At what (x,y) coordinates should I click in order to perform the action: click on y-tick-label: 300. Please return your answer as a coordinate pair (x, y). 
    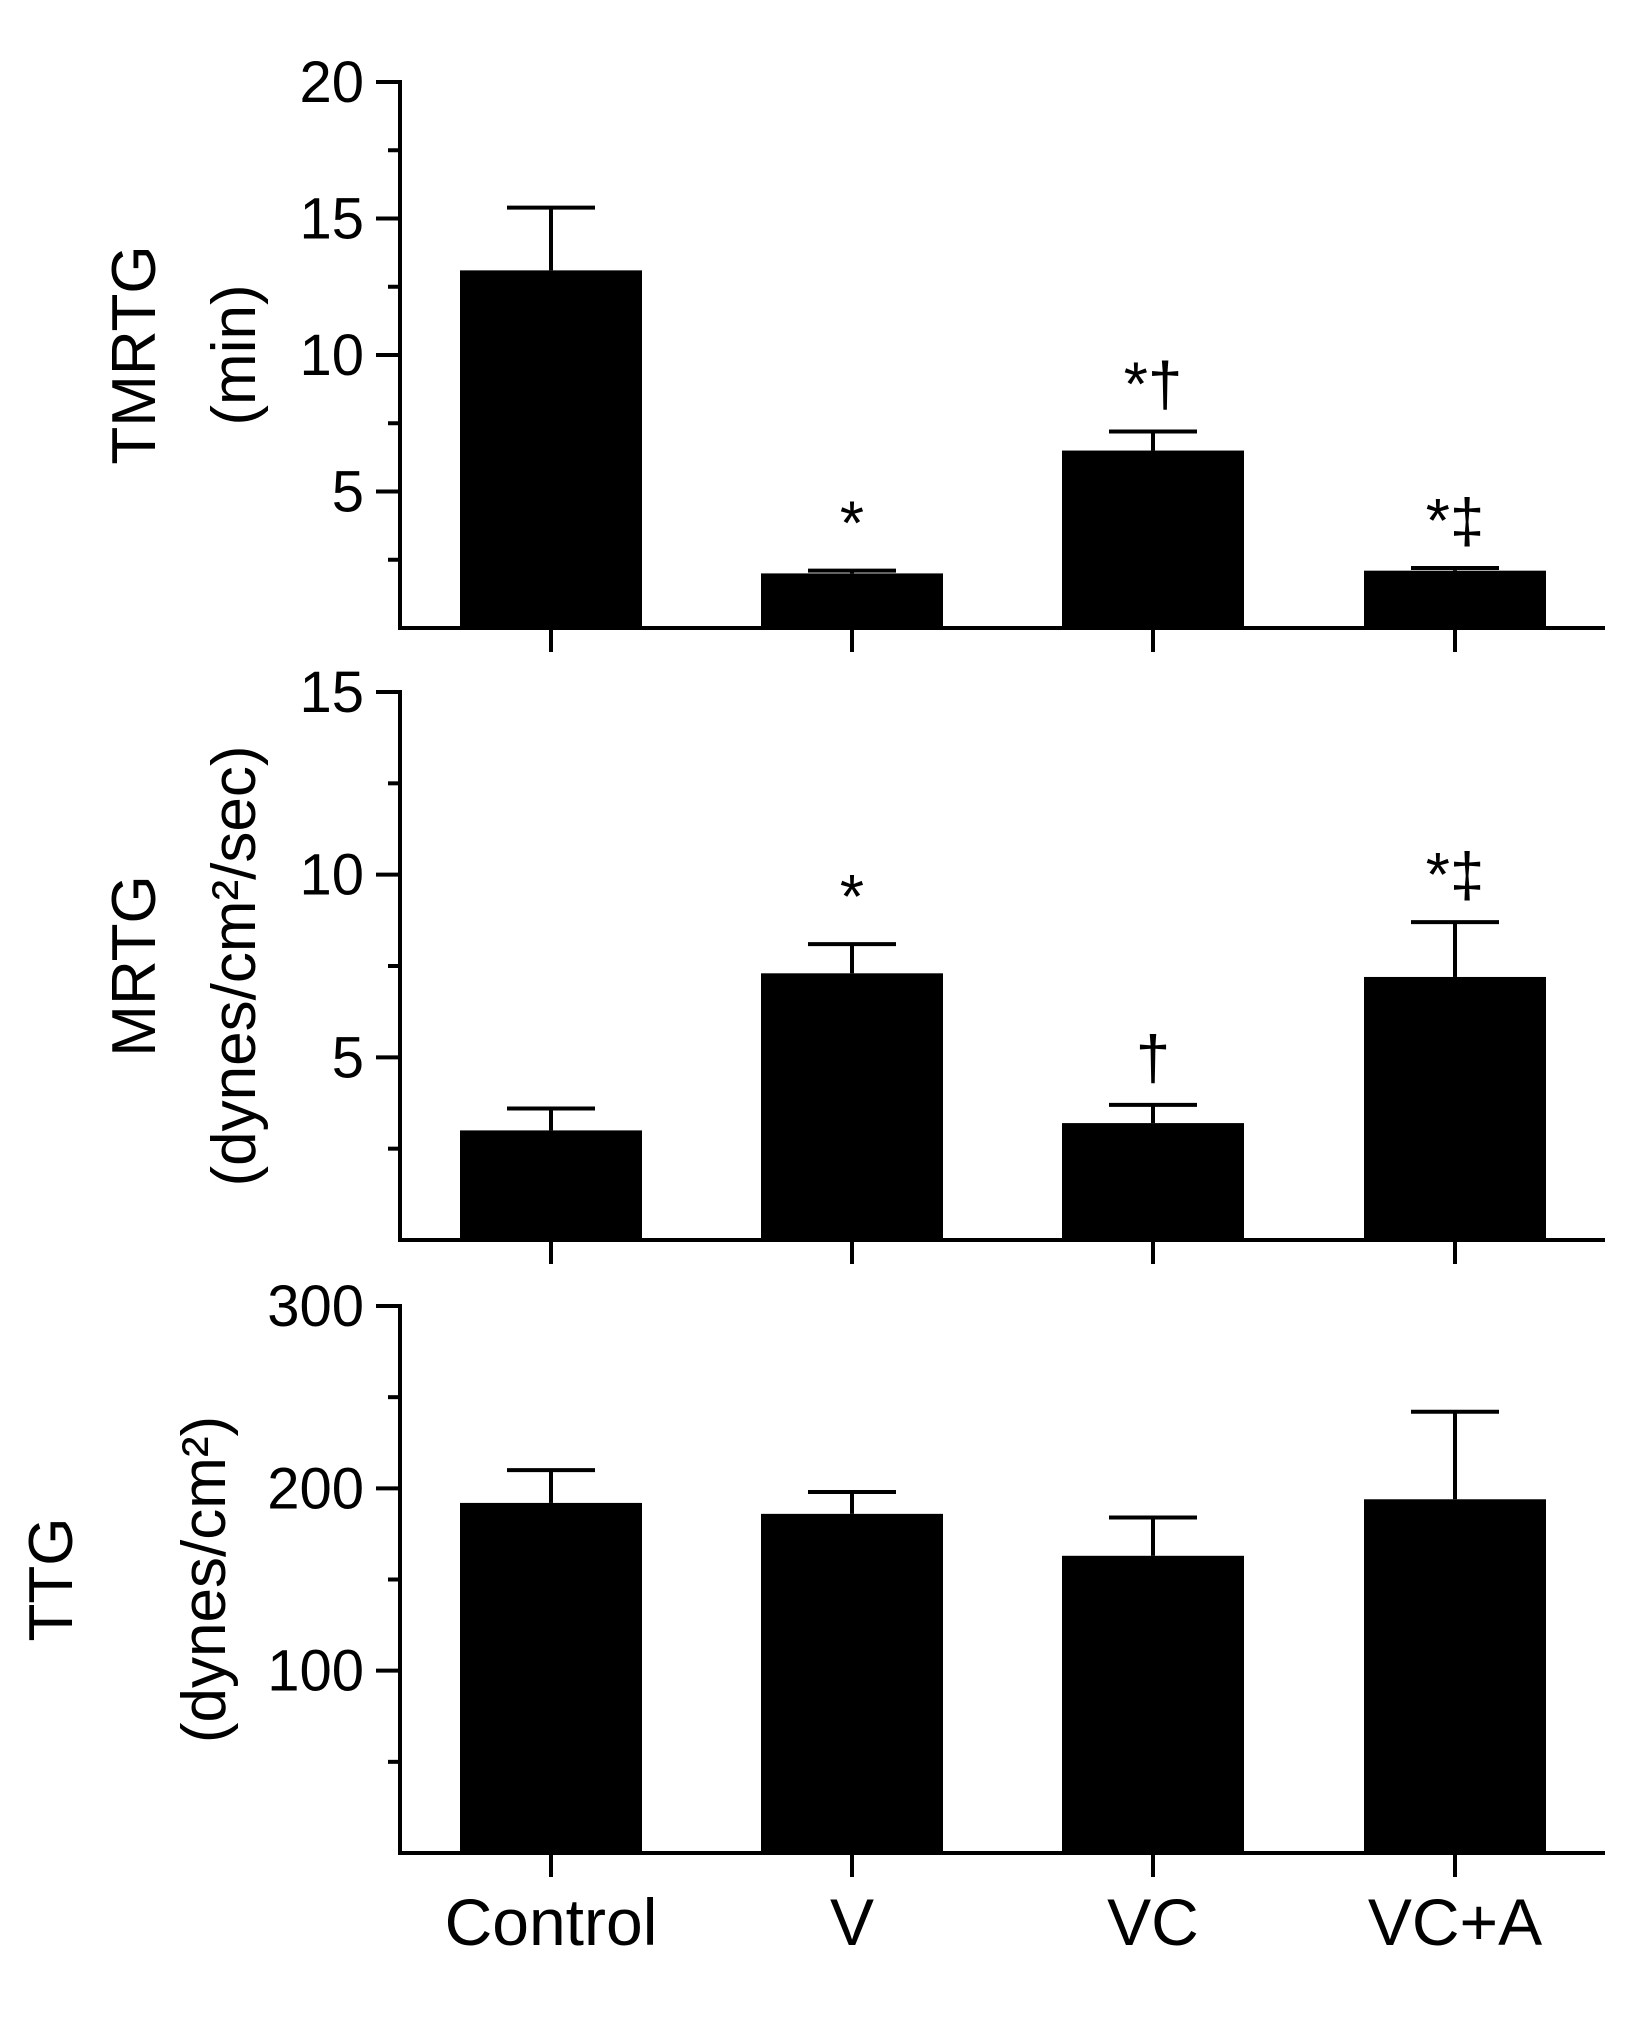
    Looking at the image, I should click on (315, 1306).